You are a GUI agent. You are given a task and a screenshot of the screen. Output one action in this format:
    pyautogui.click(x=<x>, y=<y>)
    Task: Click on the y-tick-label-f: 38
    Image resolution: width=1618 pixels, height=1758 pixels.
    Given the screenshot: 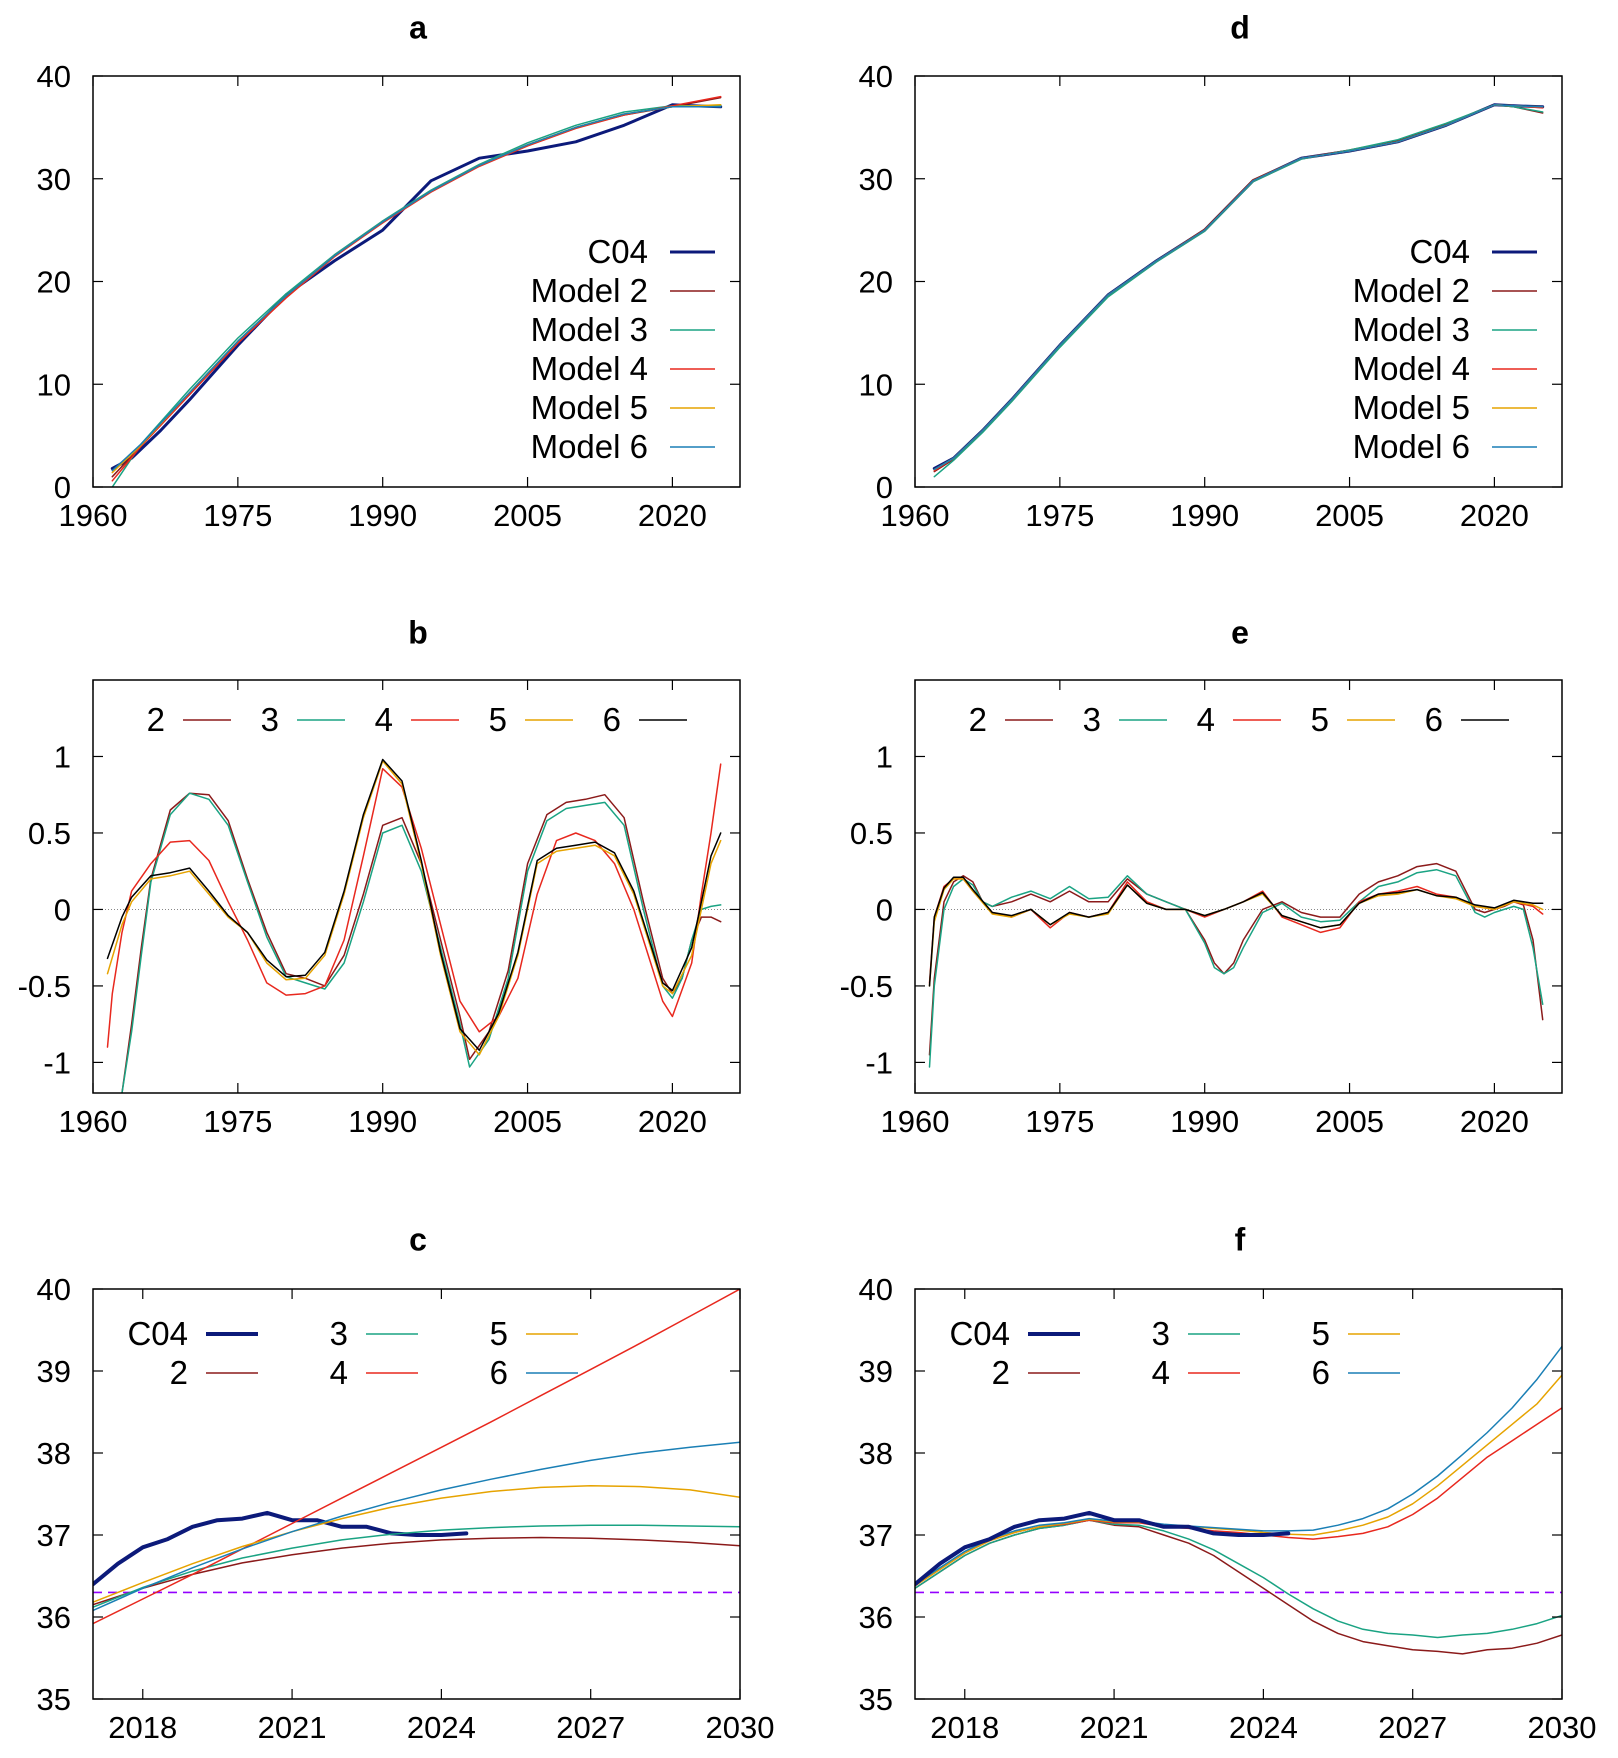 What is the action you would take?
    pyautogui.click(x=876, y=1453)
    